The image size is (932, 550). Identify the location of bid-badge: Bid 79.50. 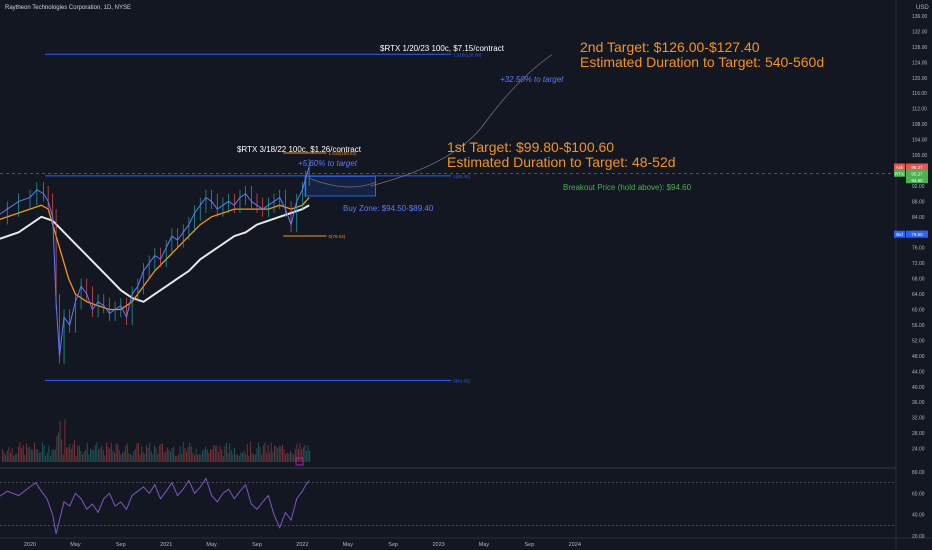
(911, 234).